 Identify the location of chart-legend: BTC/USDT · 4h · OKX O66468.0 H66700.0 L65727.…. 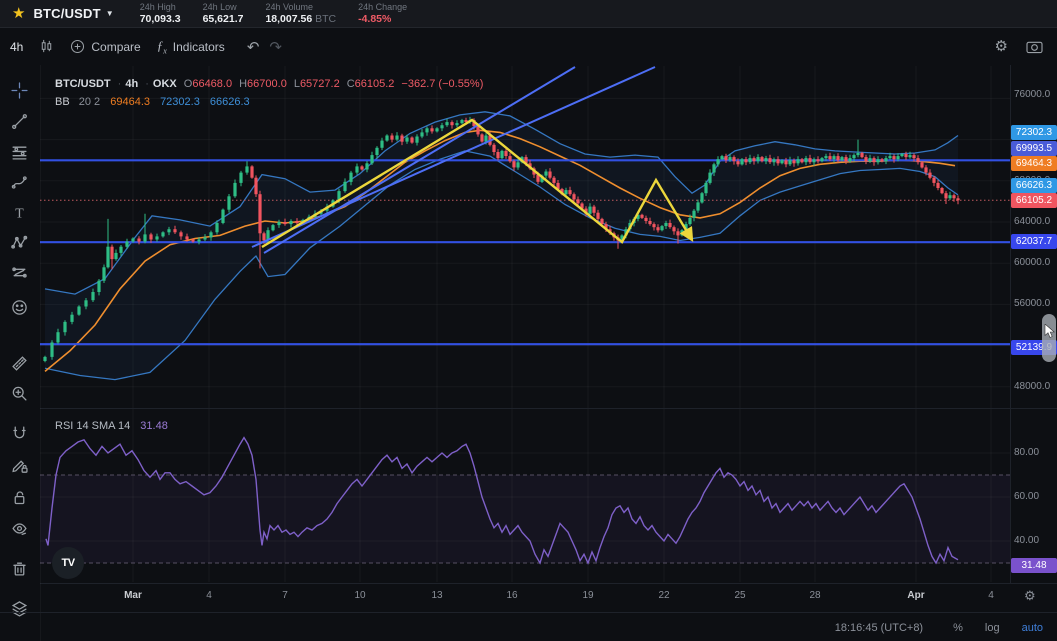
(269, 84).